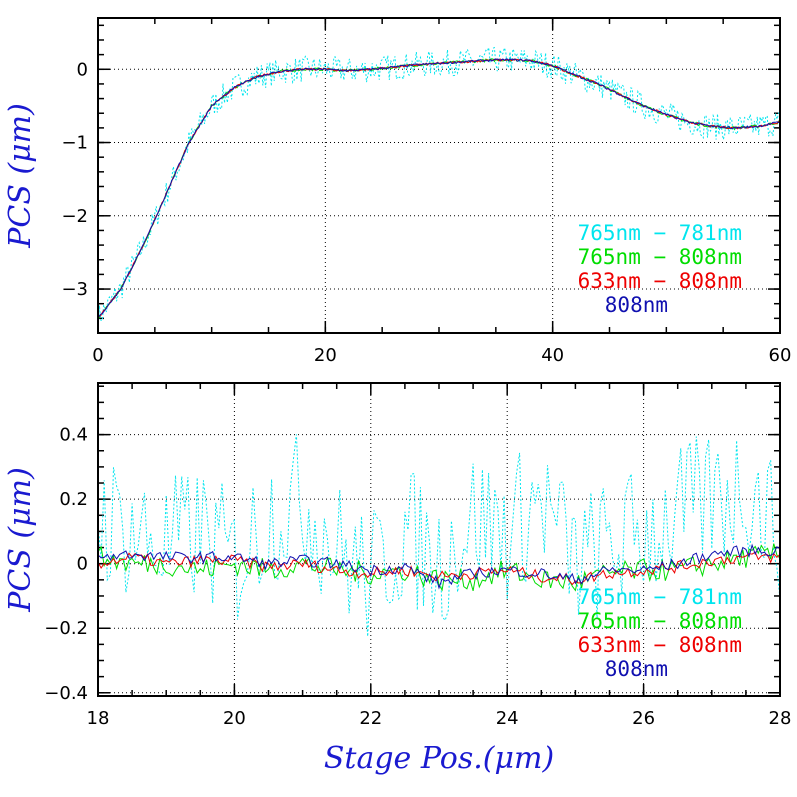  Describe the element at coordinates (780, 718) in the screenshot. I see `x-tick-label: 28` at that location.